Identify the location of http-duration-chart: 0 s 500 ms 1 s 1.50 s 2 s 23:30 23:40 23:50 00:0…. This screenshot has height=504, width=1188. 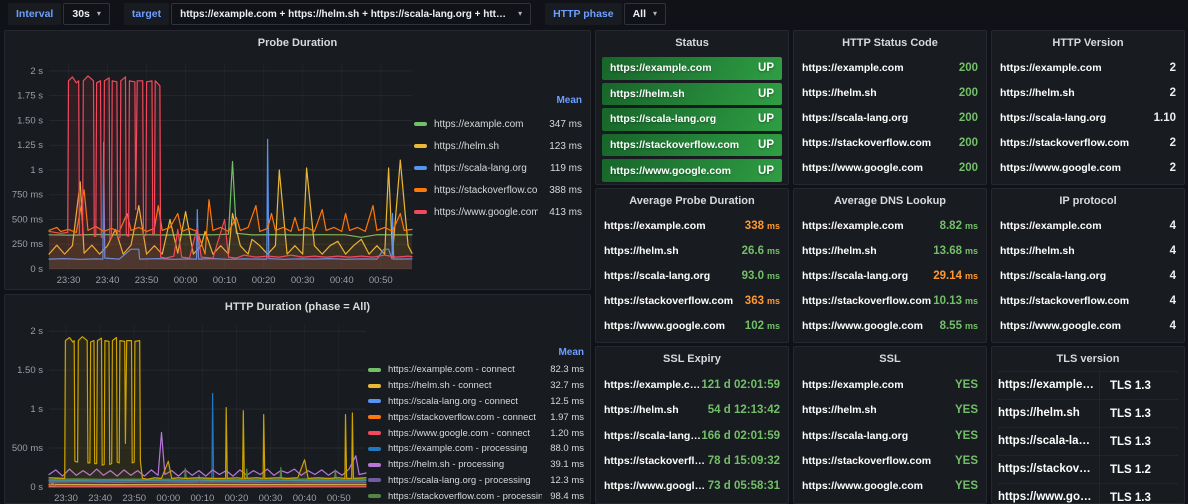
(186, 411).